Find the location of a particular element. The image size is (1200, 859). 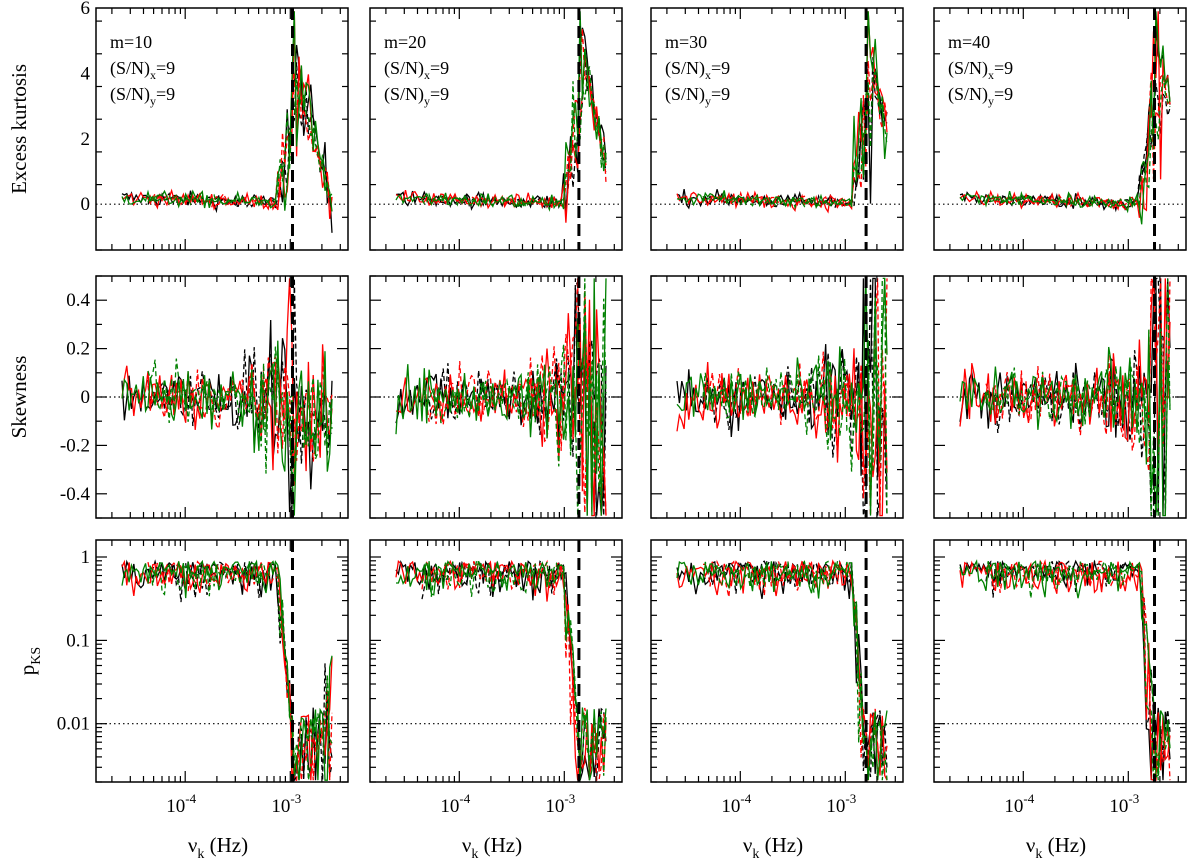

y-tick-label: -0.4 is located at coordinates (75, 494).